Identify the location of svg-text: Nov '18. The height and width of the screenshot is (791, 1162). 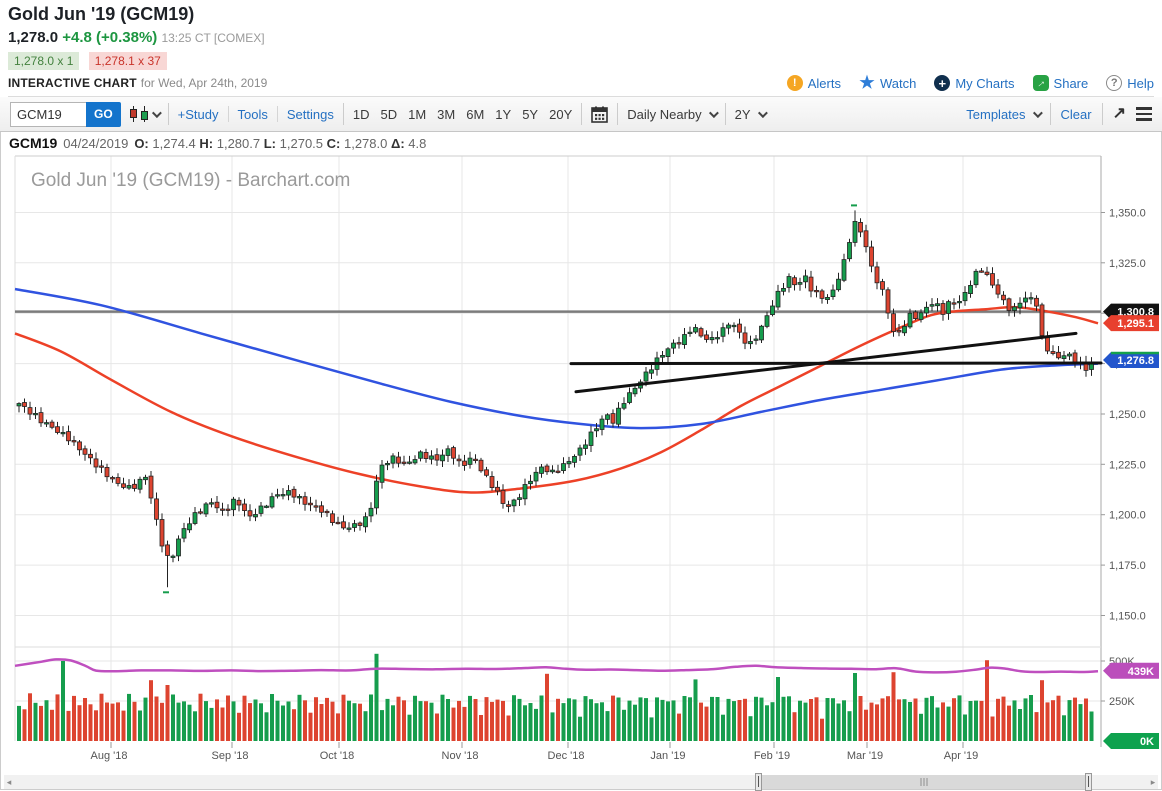
(460, 756).